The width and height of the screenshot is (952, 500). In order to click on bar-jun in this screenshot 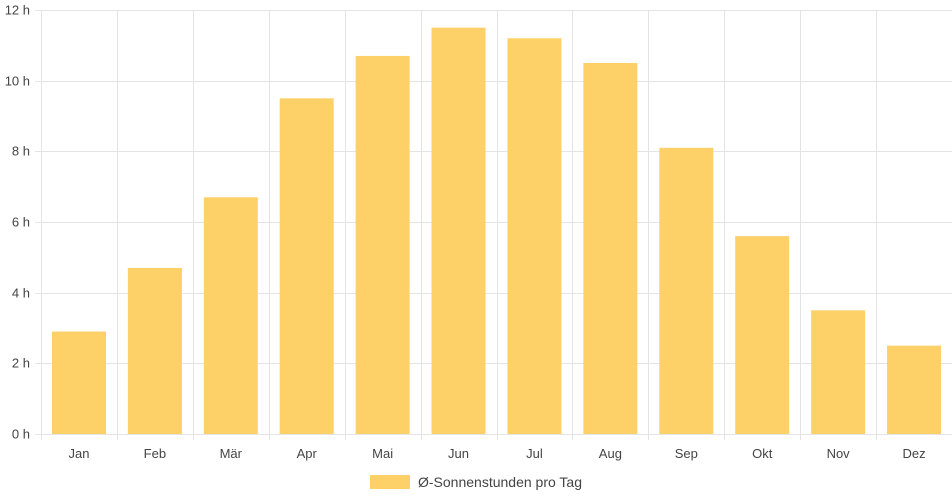, I will do `click(458, 231)`.